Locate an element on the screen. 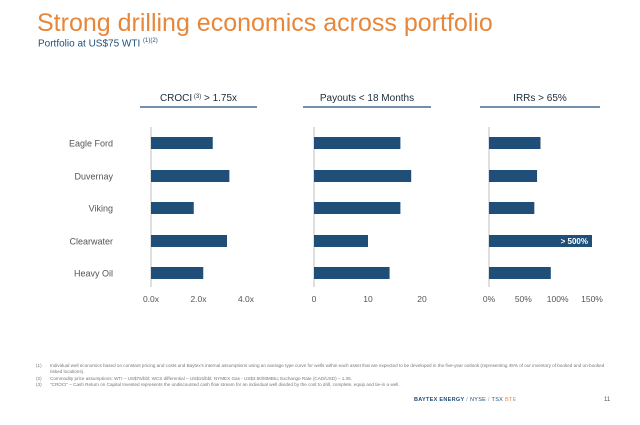 The image size is (640, 425). panel-title-text: CROCI is located at coordinates (176, 98).